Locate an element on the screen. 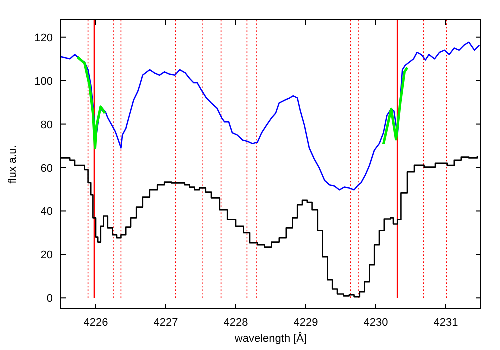 Image resolution: width=500 pixels, height=350 pixels. x-tick-label: 4230 is located at coordinates (376, 323).